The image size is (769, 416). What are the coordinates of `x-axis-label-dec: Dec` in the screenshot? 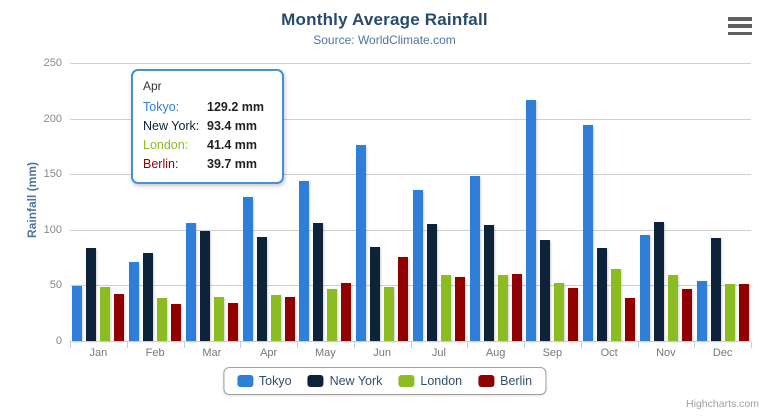 It's located at (722, 353).